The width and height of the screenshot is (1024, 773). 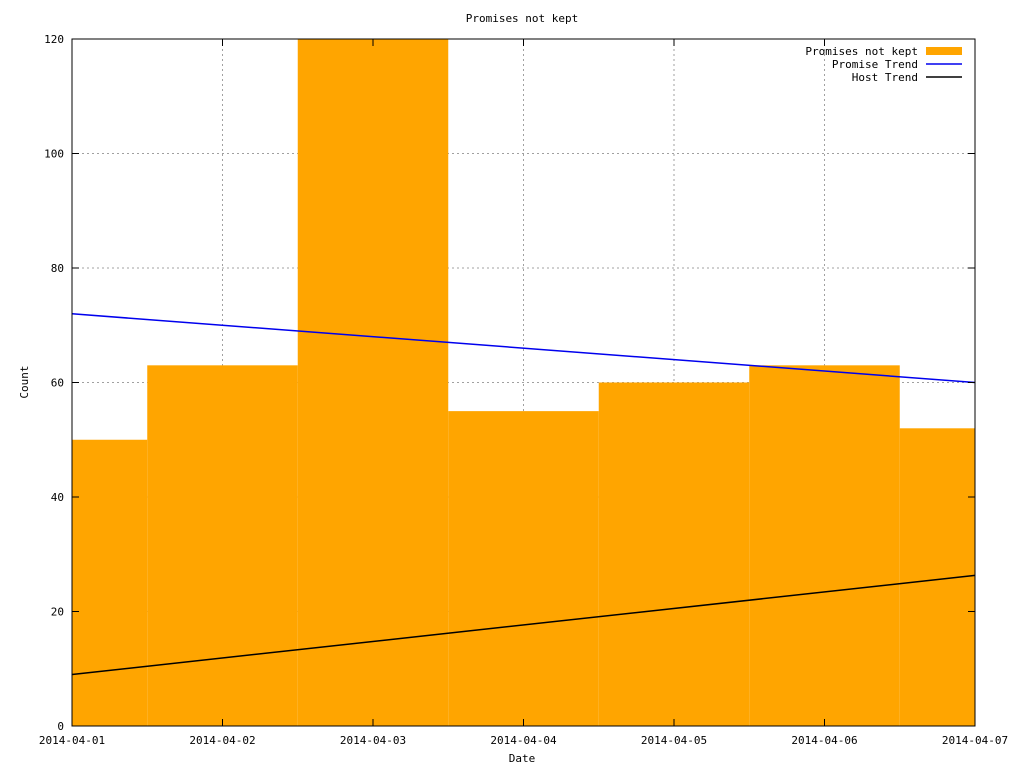 I want to click on x-tick-label: 2014-04-02, so click(x=222, y=740).